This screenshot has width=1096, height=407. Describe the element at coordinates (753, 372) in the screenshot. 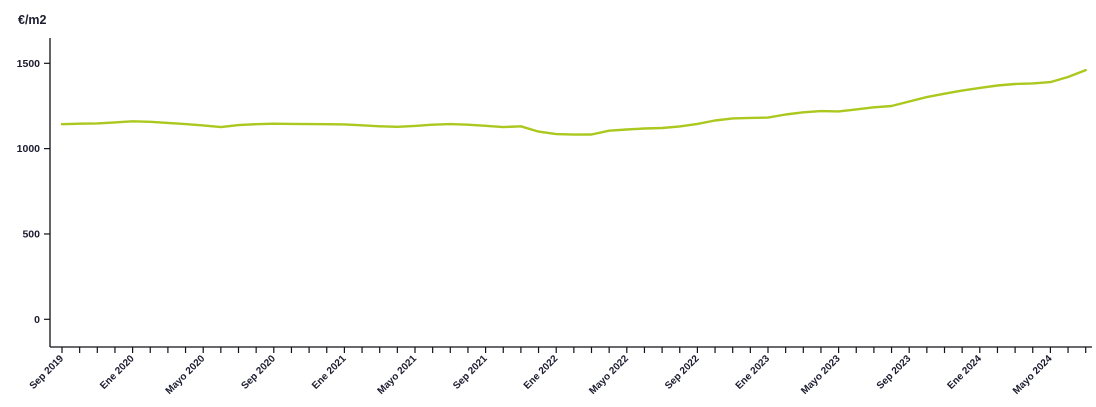

I see `x-tick-label: Ene 2023` at that location.